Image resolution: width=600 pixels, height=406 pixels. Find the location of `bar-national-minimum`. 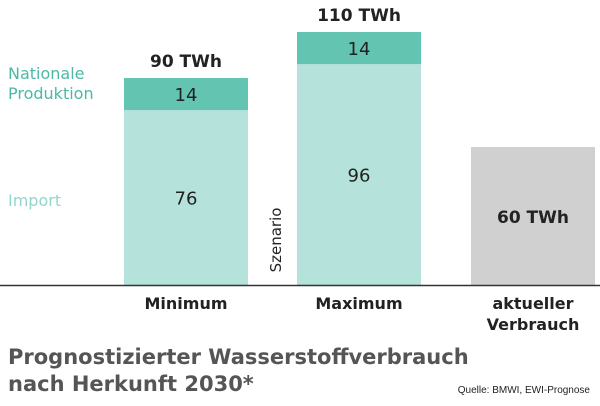

bar-national-minimum is located at coordinates (186, 94).